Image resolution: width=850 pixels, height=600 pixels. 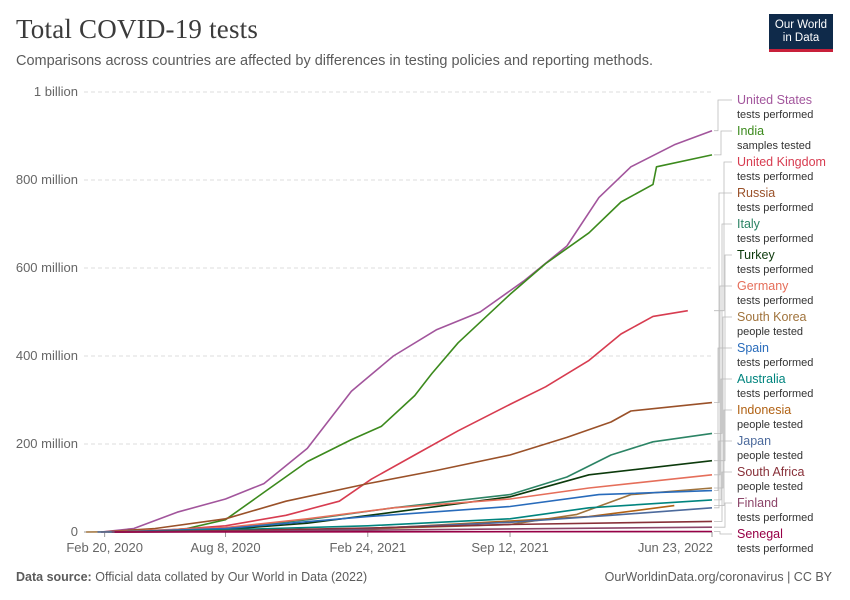 I want to click on footer-link: OurWorldinData.org/coronavirus | CC BY, so click(x=718, y=577).